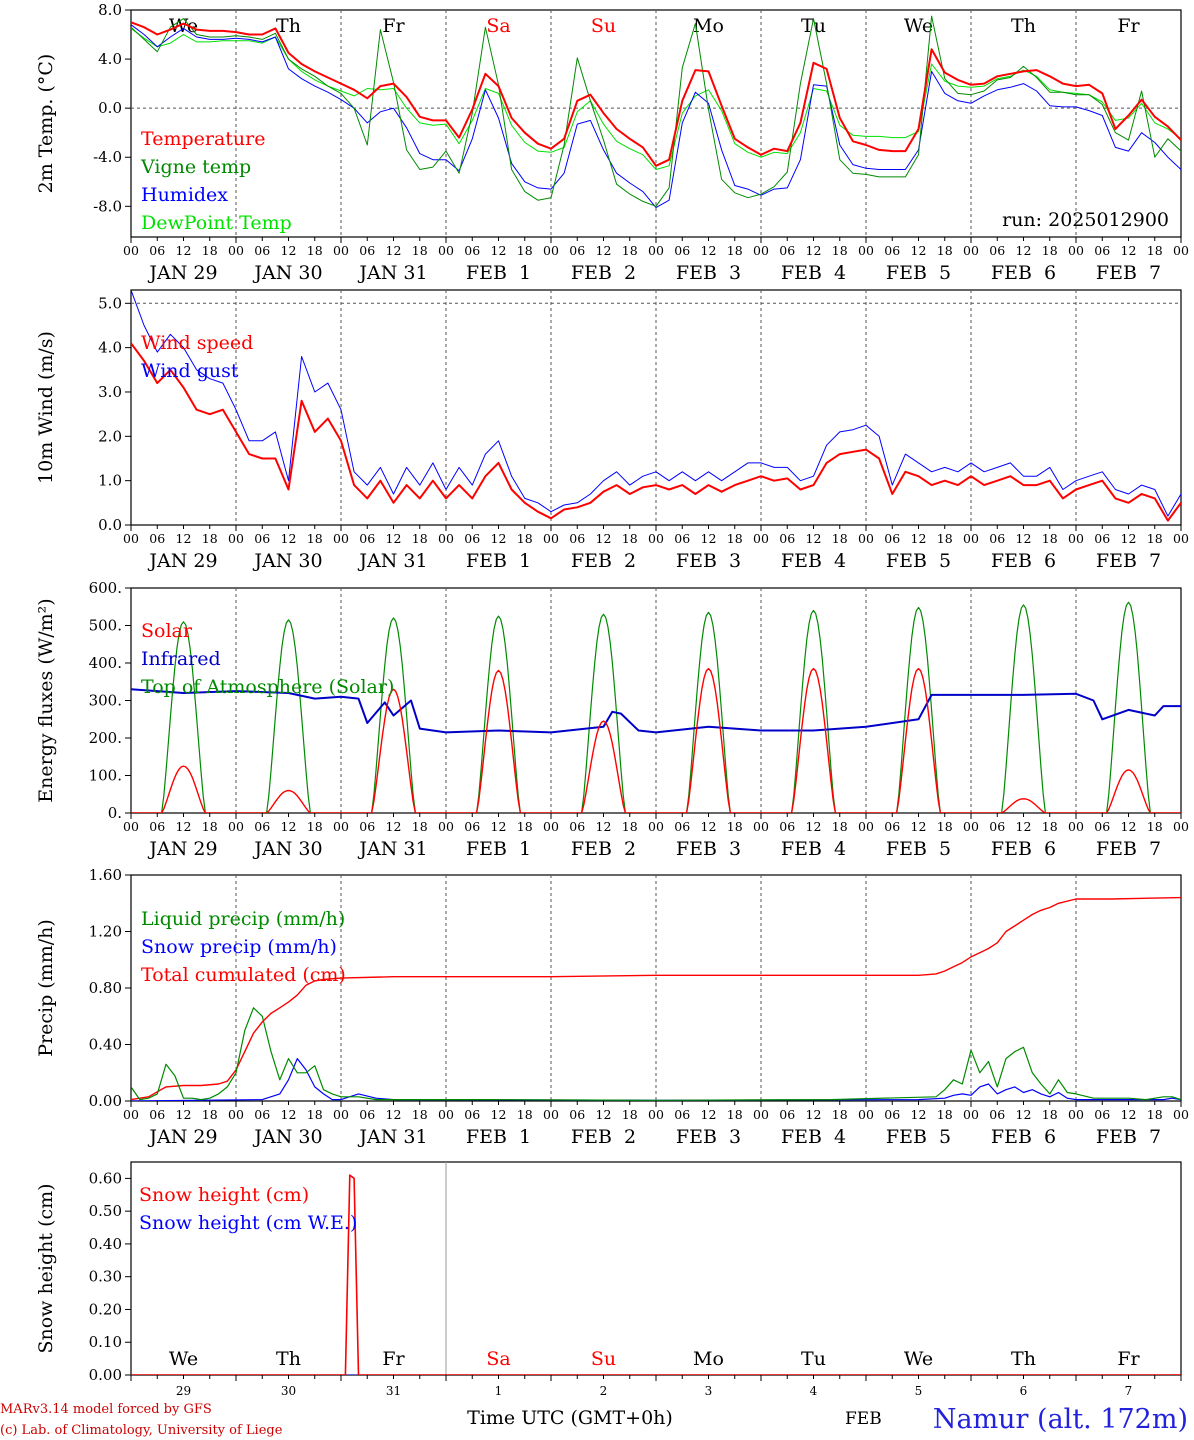  What do you see at coordinates (105, 776) in the screenshot?
I see `y-tick-label: 100.` at bounding box center [105, 776].